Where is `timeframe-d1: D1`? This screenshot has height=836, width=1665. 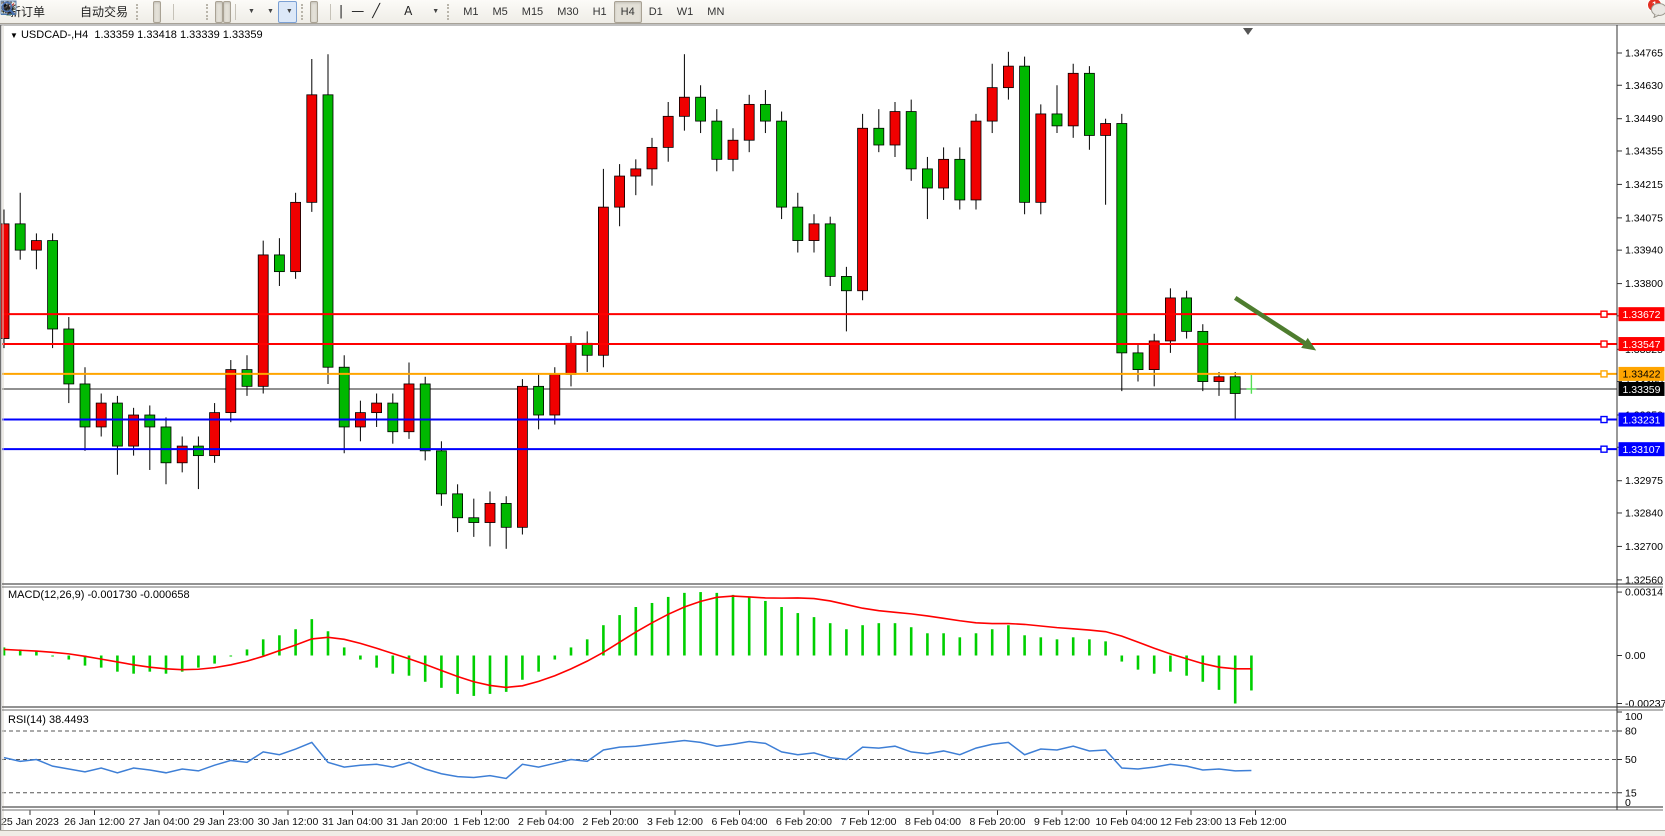
timeframe-d1: D1 is located at coordinates (655, 11).